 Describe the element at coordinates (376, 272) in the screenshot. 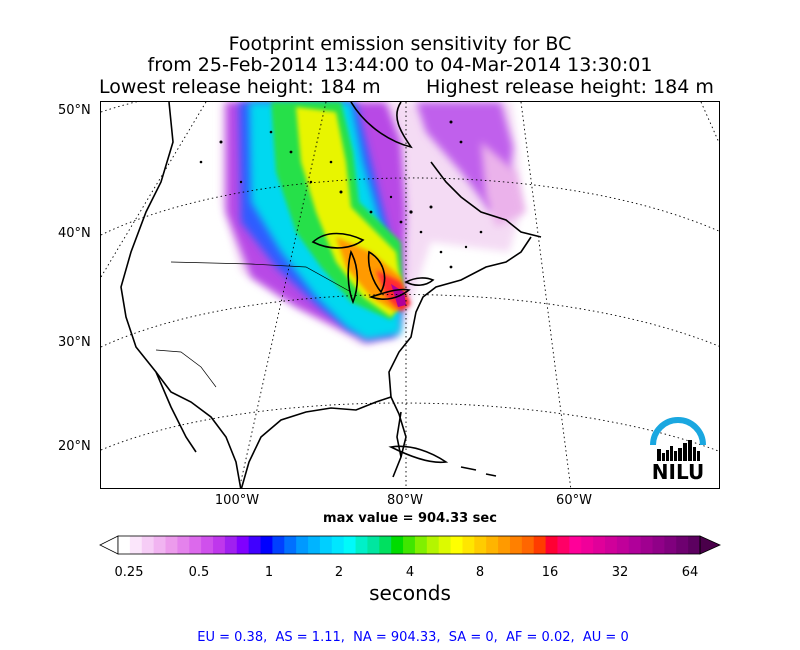

I see `great-lake-huron` at that location.